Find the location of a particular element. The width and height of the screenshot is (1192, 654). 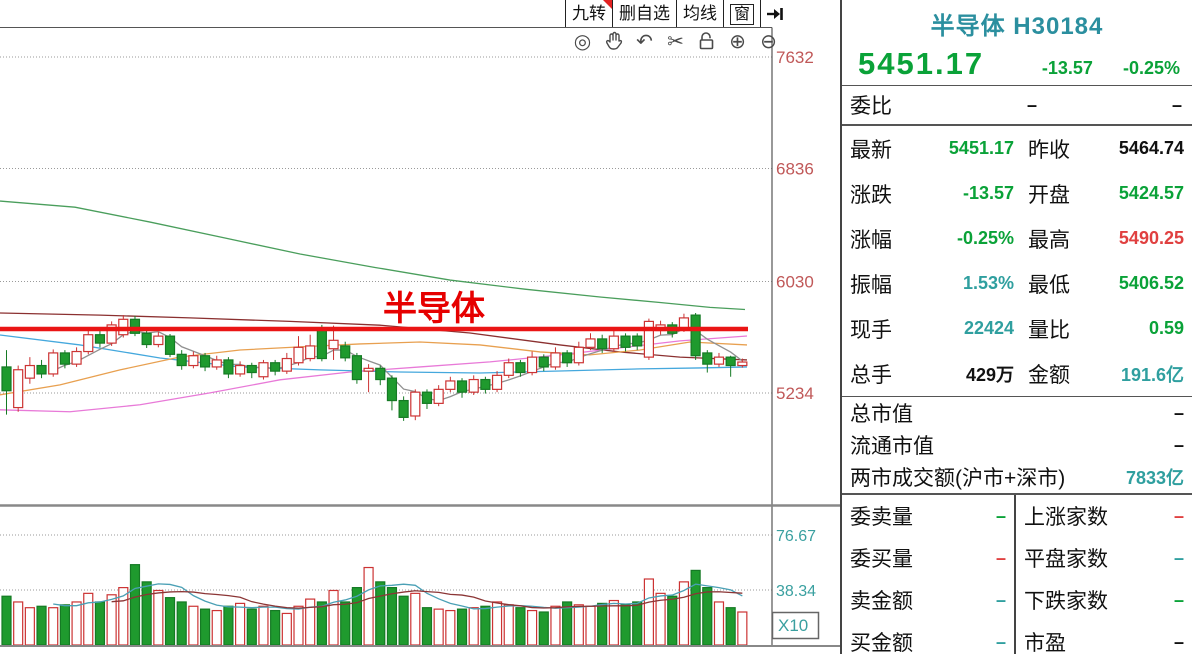

field-label: 上涨家数 is located at coordinates (1066, 517).